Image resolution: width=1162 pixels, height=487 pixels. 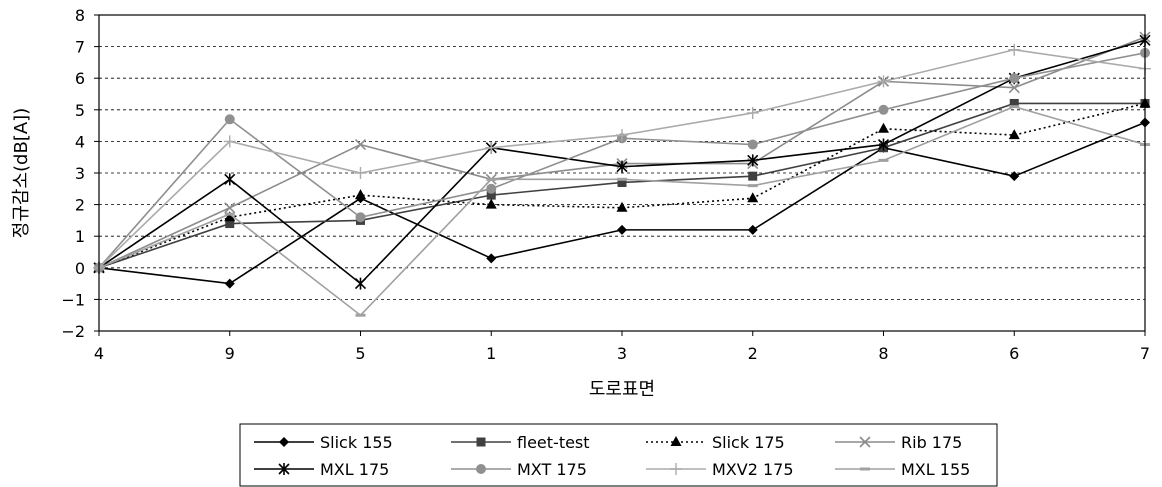 I want to click on legend-label: Slick 155, so click(x=356, y=442).